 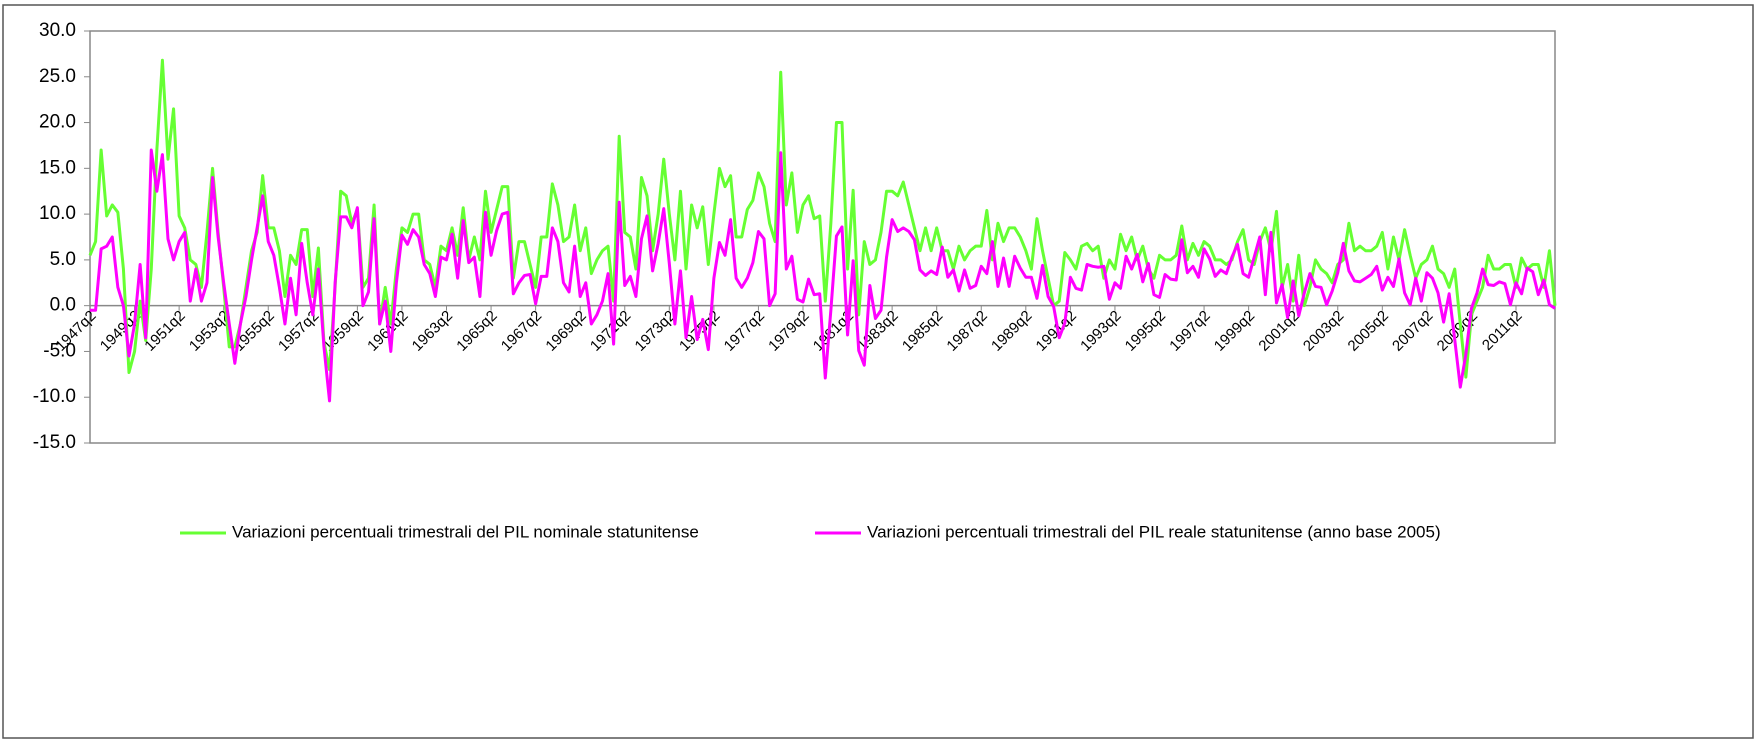 What do you see at coordinates (57, 30) in the screenshot?
I see `y-tick-label: 30.0` at bounding box center [57, 30].